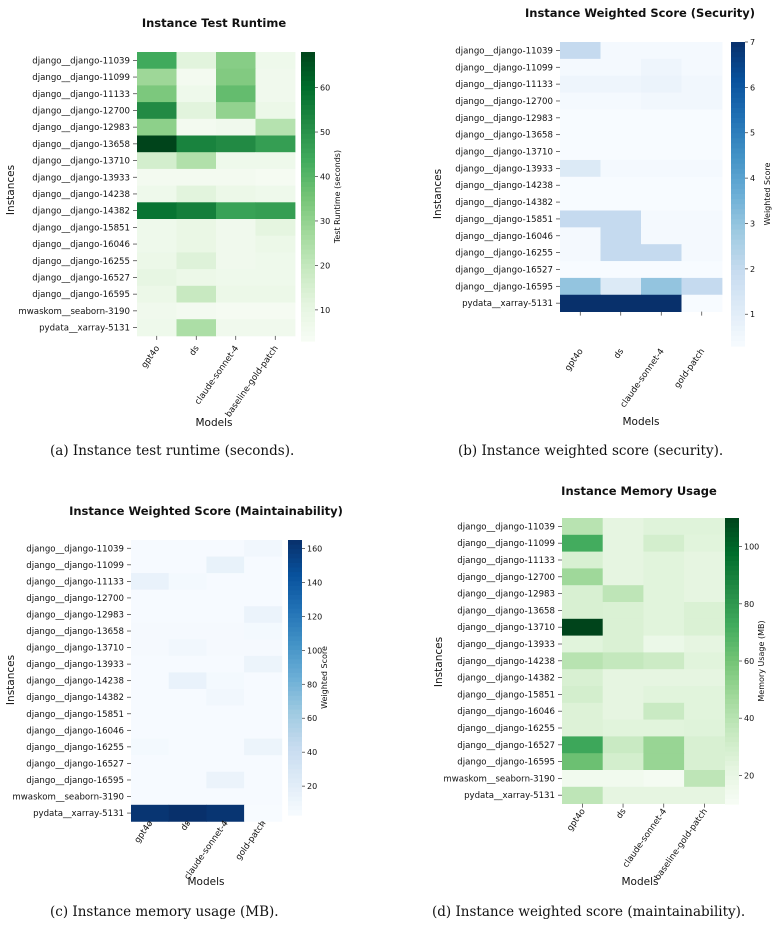  What do you see at coordinates (151, 357) in the screenshot?
I see `column-label: gpt4o` at bounding box center [151, 357].